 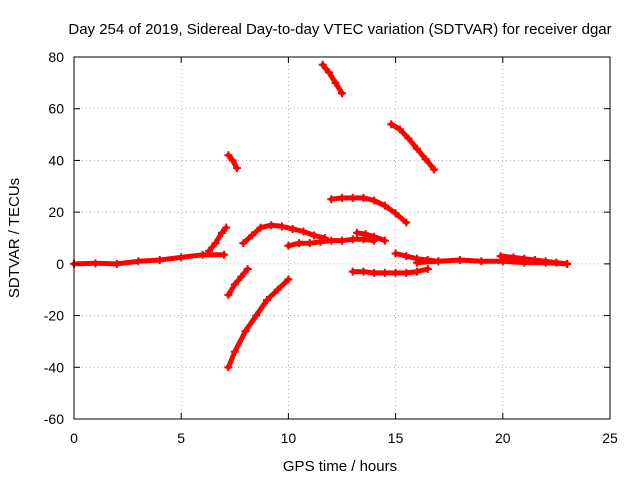 I want to click on y-tick-label: 0, so click(x=60, y=264).